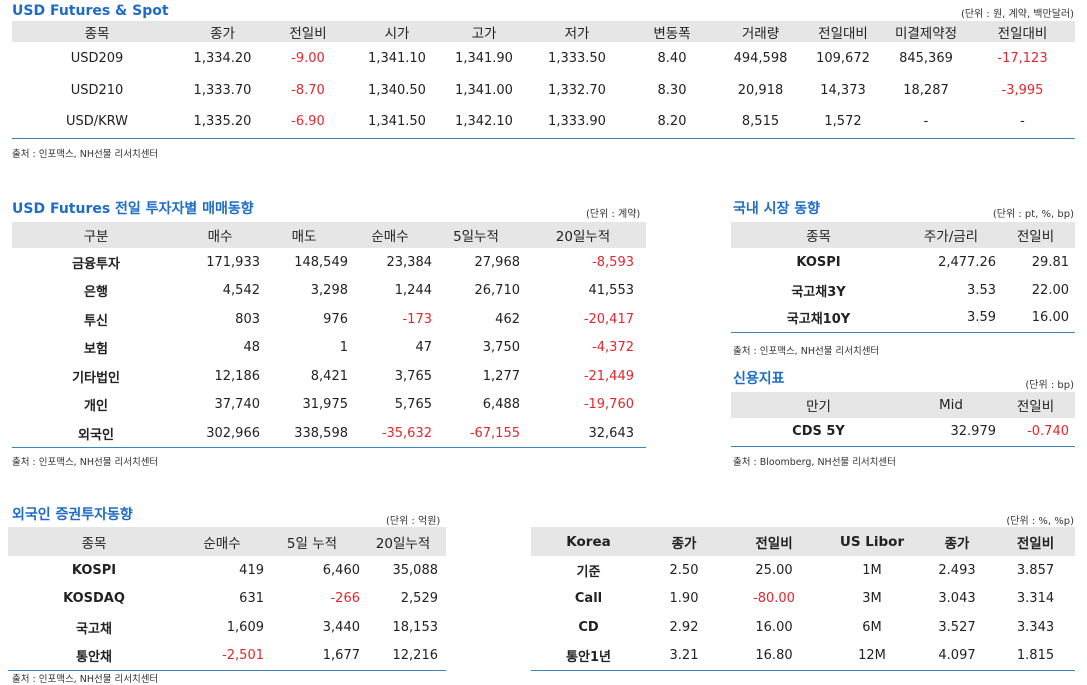 Image resolution: width=1087 pixels, height=685 pixels. What do you see at coordinates (803, 570) in the screenshot?
I see `table-row: 기준 2.50 25.00 1M 2.493 3.857` at bounding box center [803, 570].